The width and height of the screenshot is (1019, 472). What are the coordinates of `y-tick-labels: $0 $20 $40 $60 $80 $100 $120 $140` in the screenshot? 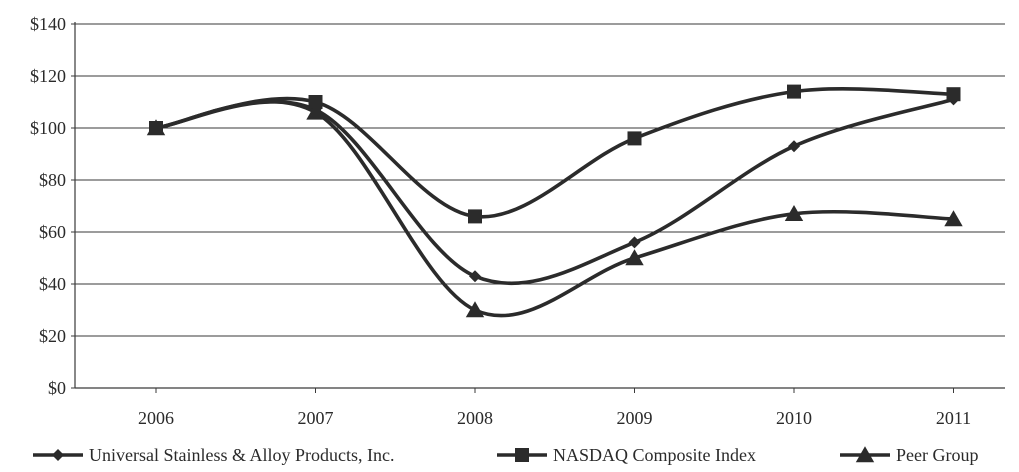 It's located at (48, 206).